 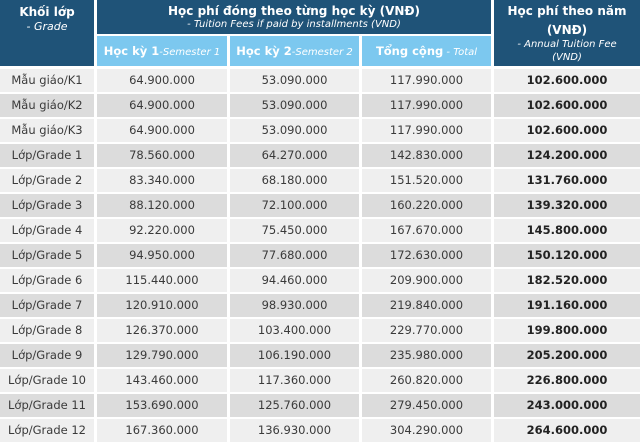 I want to click on annual-fee-cell: 264.600.000, so click(x=567, y=430).